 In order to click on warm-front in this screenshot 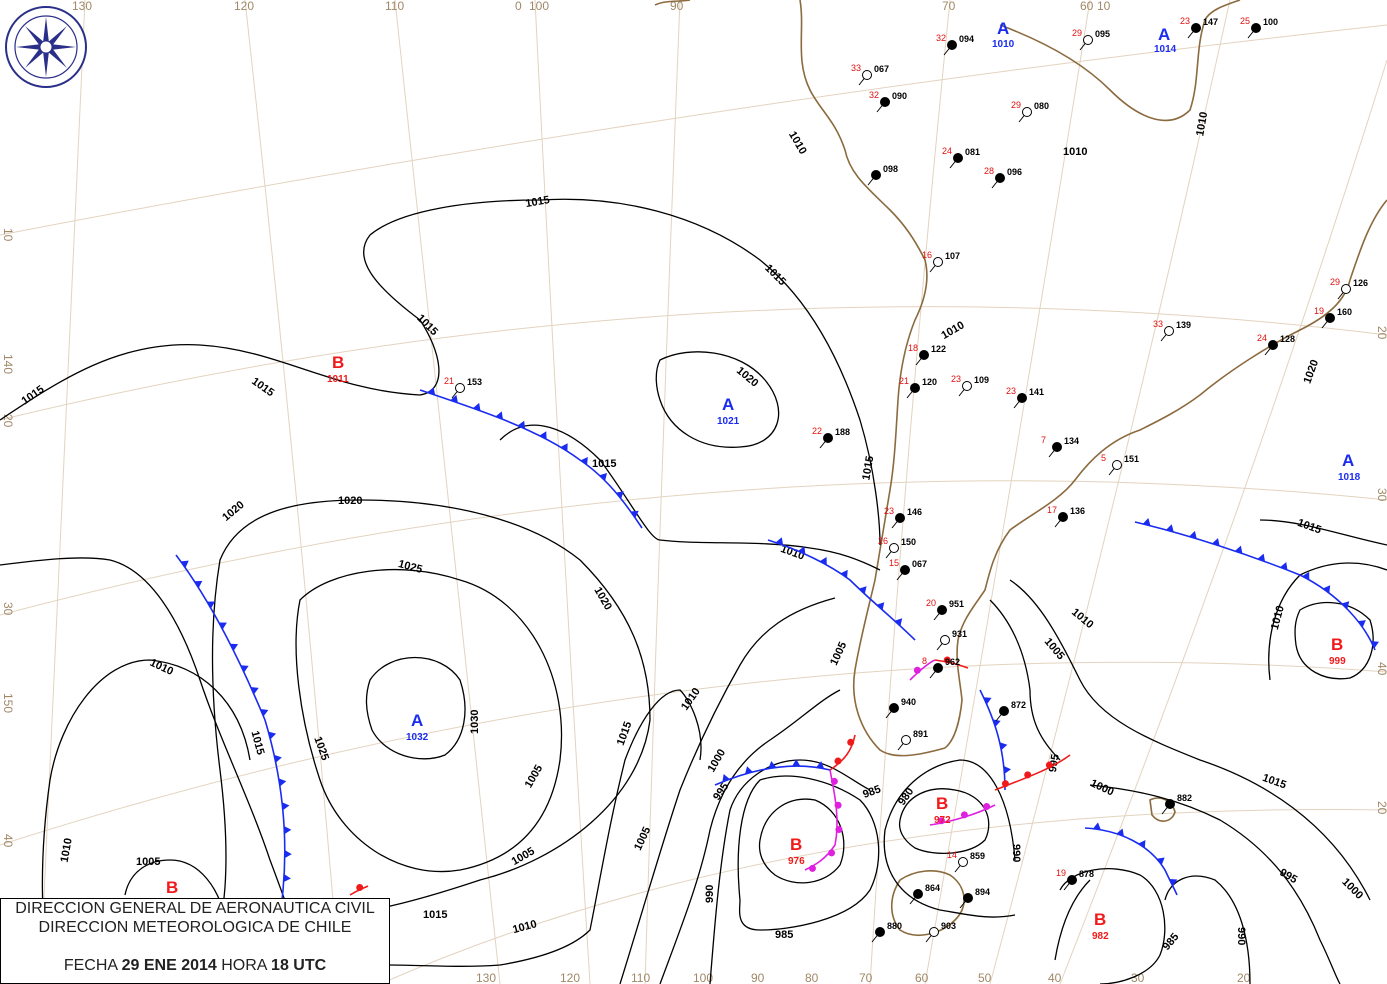, I will do `click(1032, 772)`.